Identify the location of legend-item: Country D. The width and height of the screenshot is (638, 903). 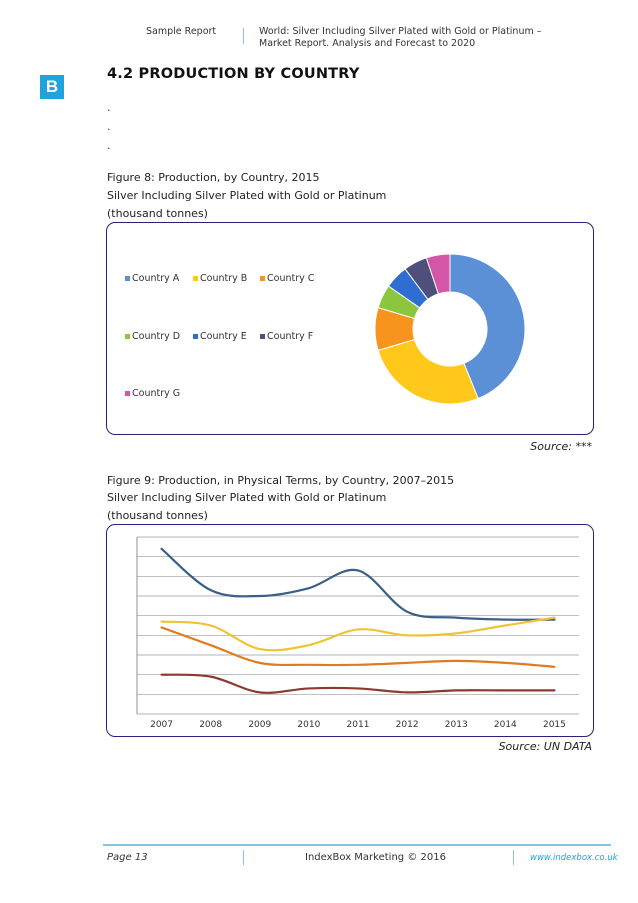
(152, 336).